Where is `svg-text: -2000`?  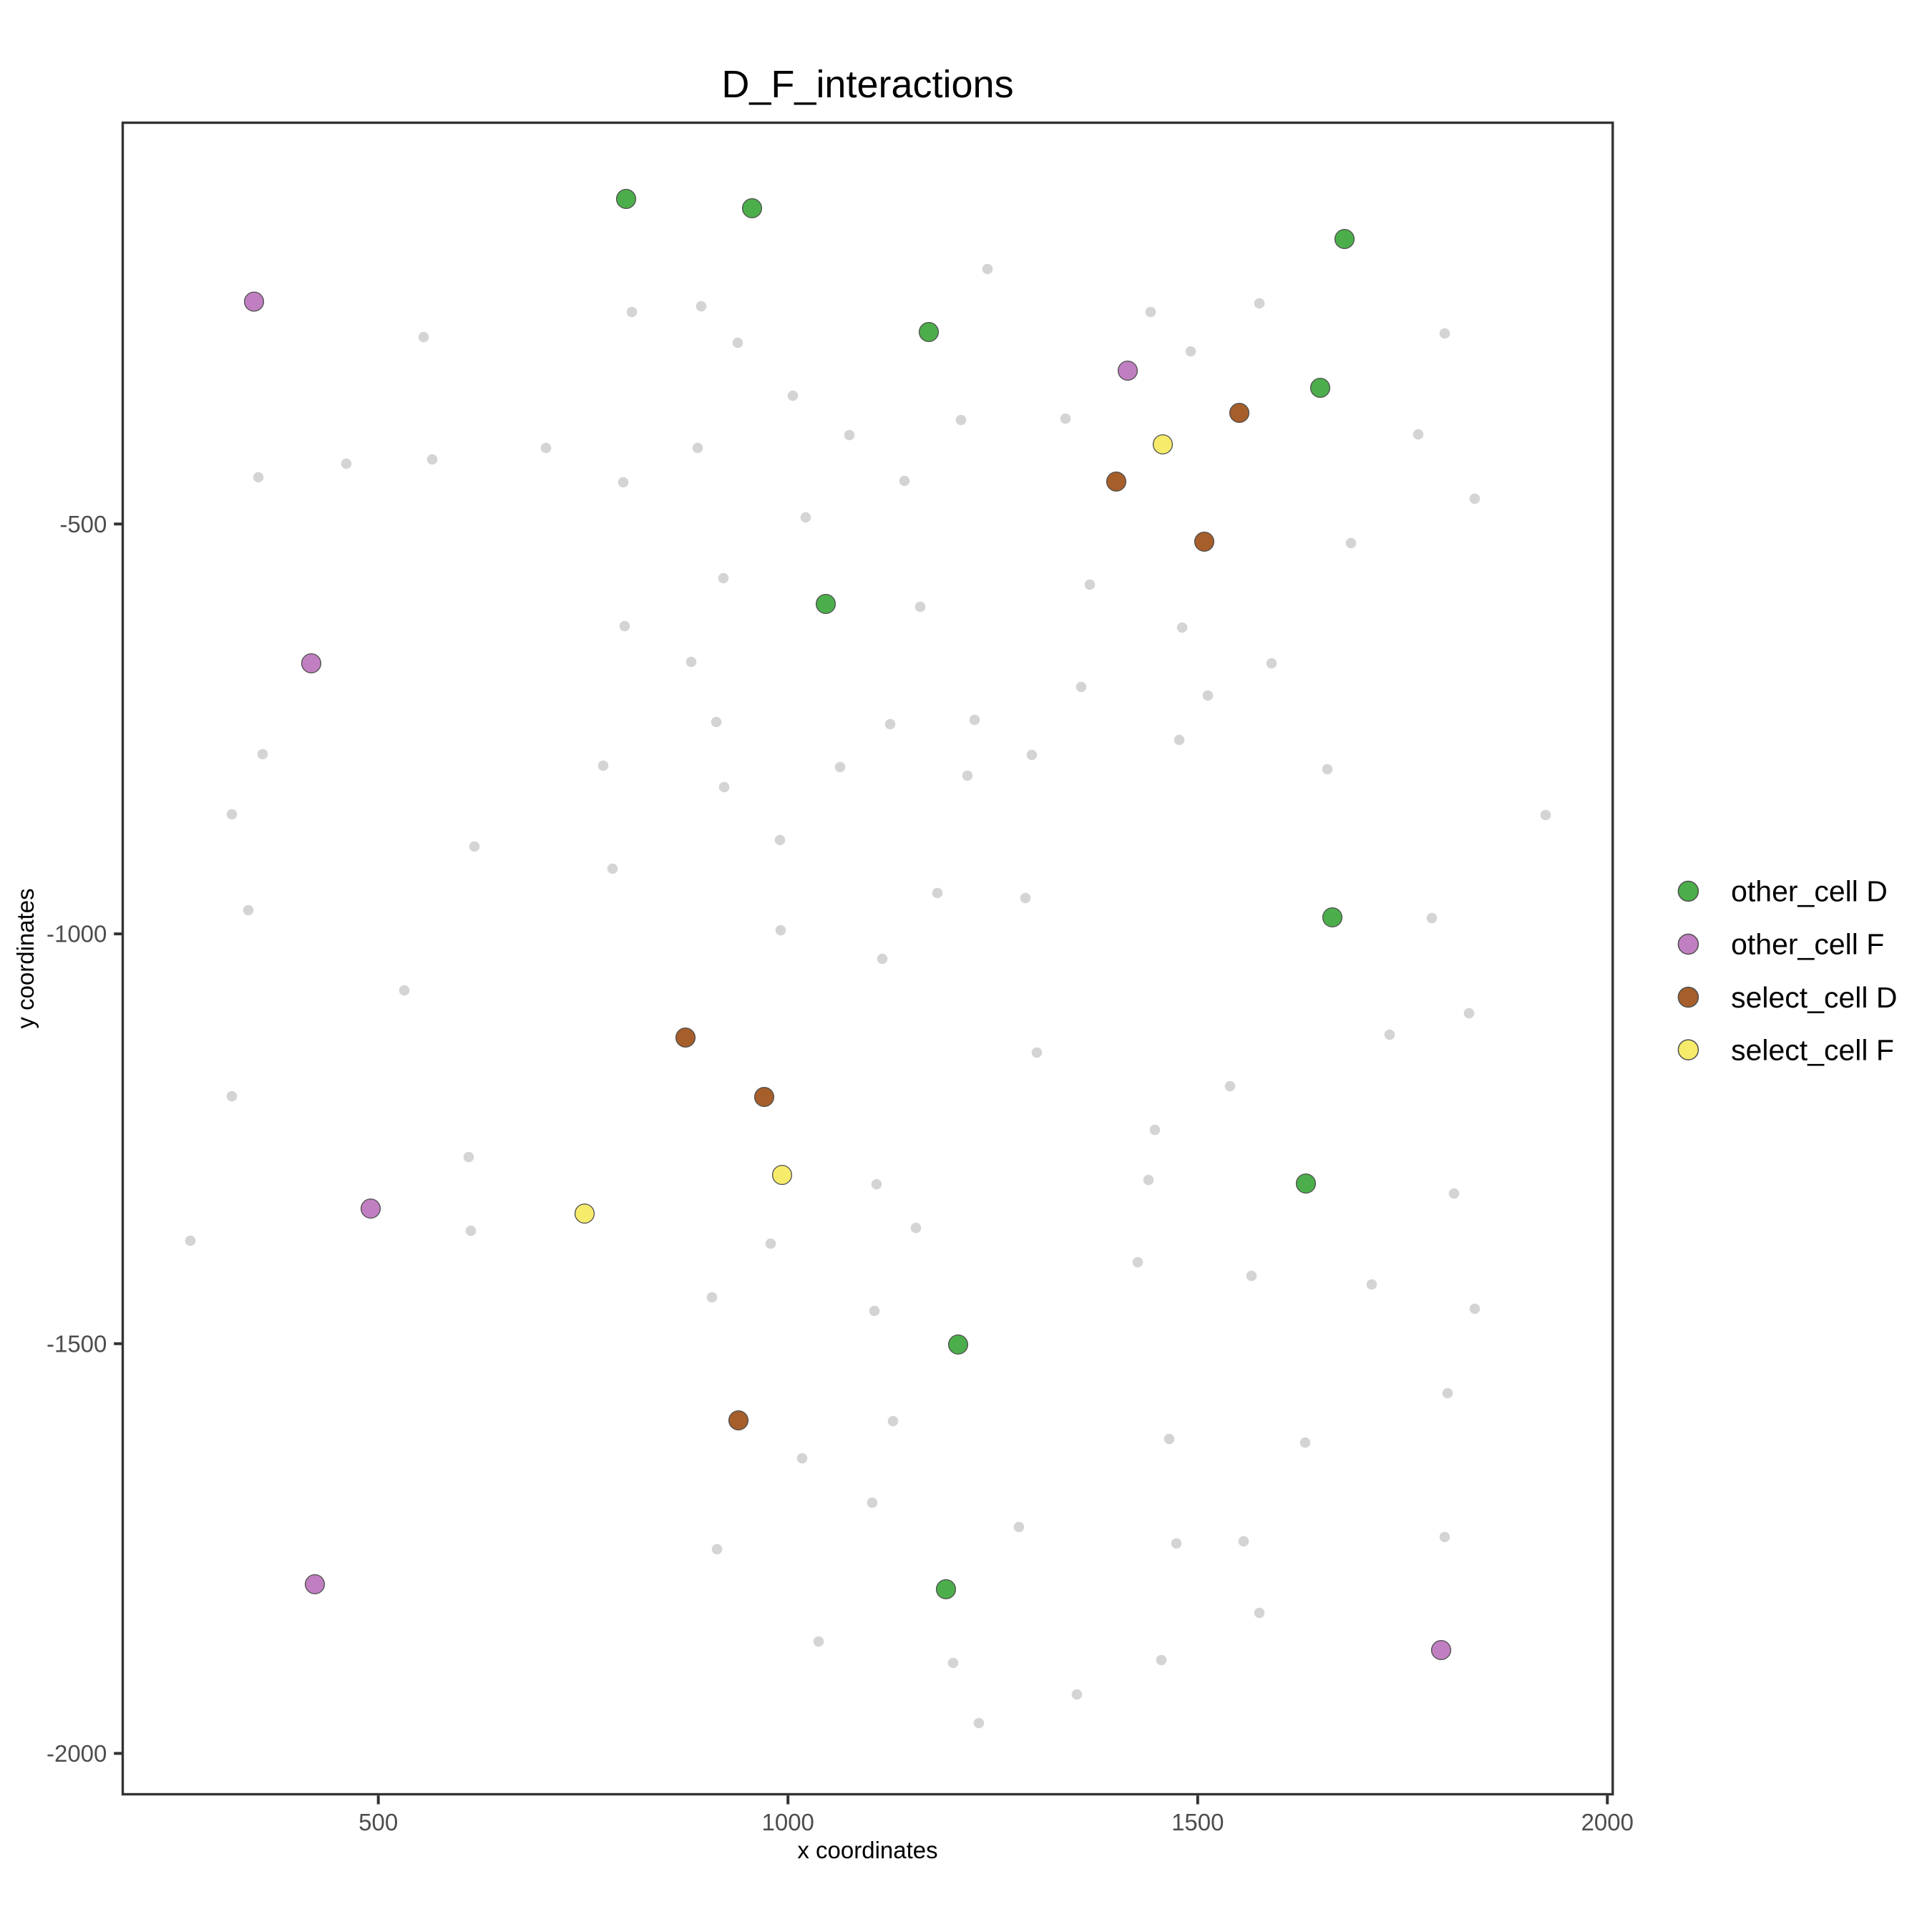 svg-text: -2000 is located at coordinates (77, 1753).